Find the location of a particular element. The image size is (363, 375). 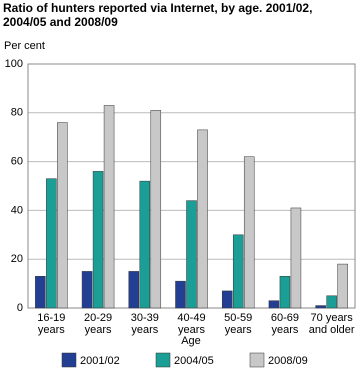

y-tick-label: 60 is located at coordinates (17, 162).